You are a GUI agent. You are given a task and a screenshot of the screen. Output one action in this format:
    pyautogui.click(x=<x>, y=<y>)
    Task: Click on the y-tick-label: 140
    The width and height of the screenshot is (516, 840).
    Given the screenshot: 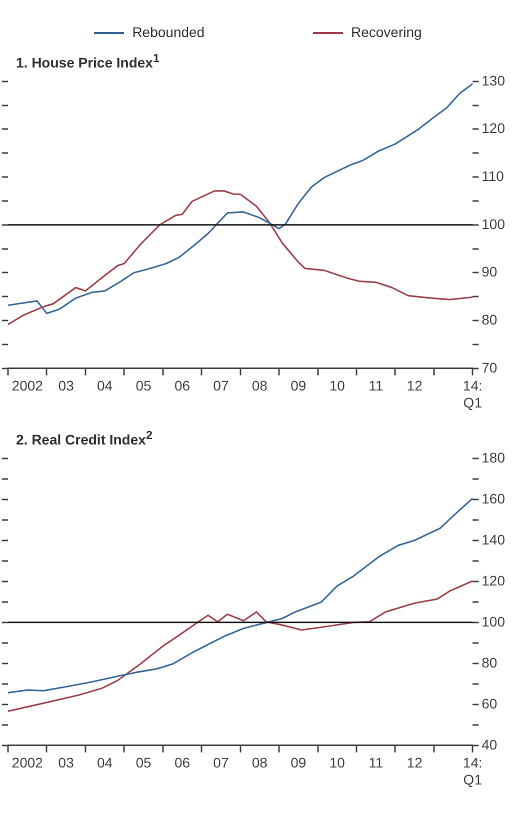 What is the action you would take?
    pyautogui.click(x=494, y=539)
    